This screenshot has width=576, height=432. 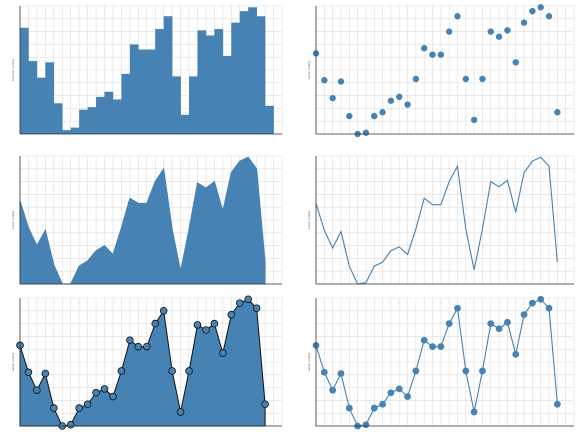 I want to click on y-axis-label: fraction (units), so click(x=13, y=70).